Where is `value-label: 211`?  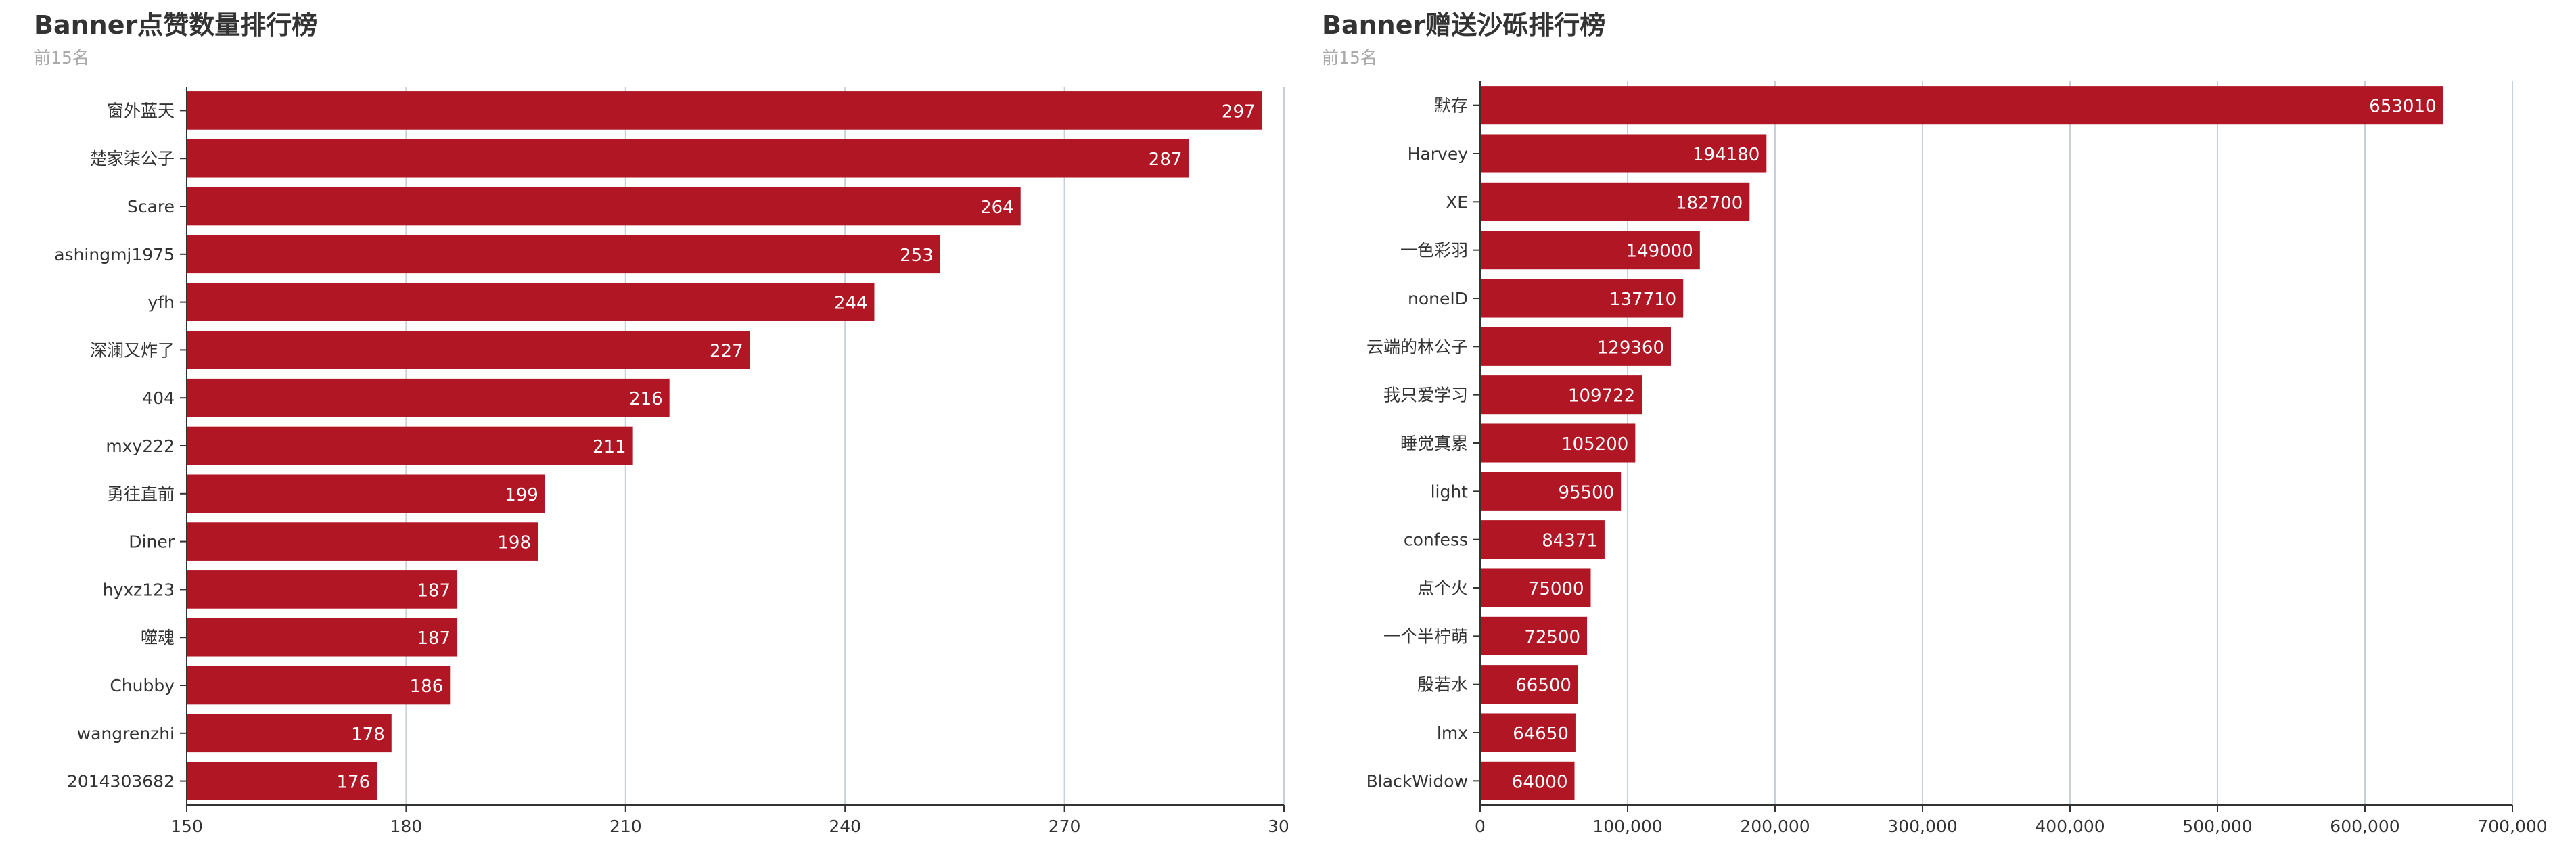
value-label: 211 is located at coordinates (609, 447).